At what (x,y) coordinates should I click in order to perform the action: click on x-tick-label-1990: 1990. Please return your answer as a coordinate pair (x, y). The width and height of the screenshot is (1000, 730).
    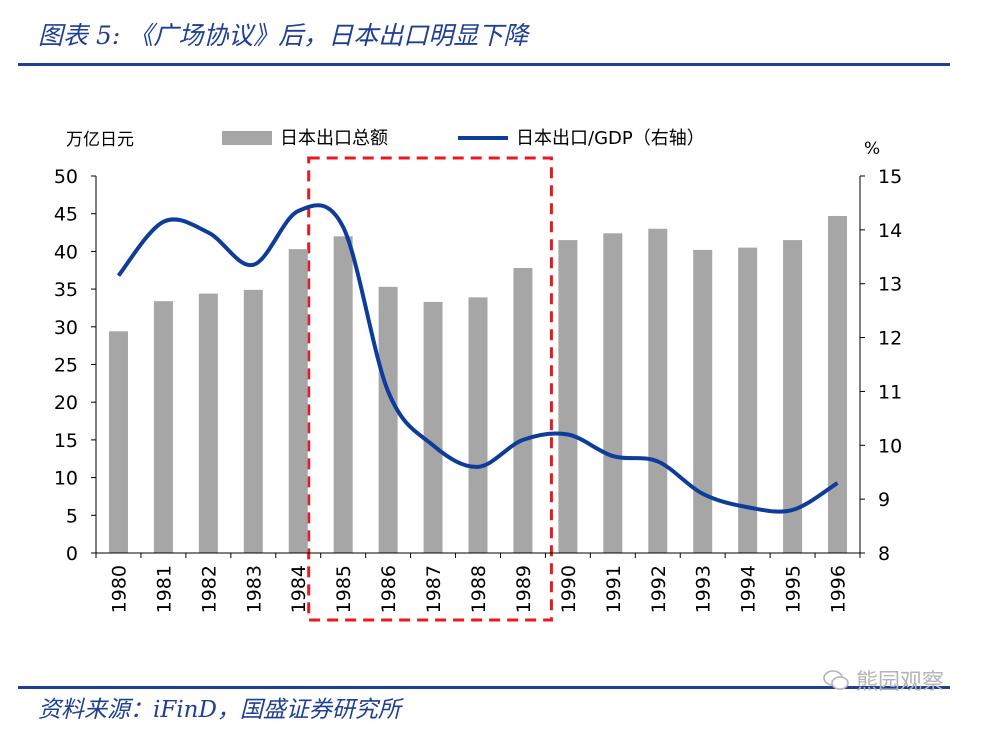
    Looking at the image, I should click on (569, 589).